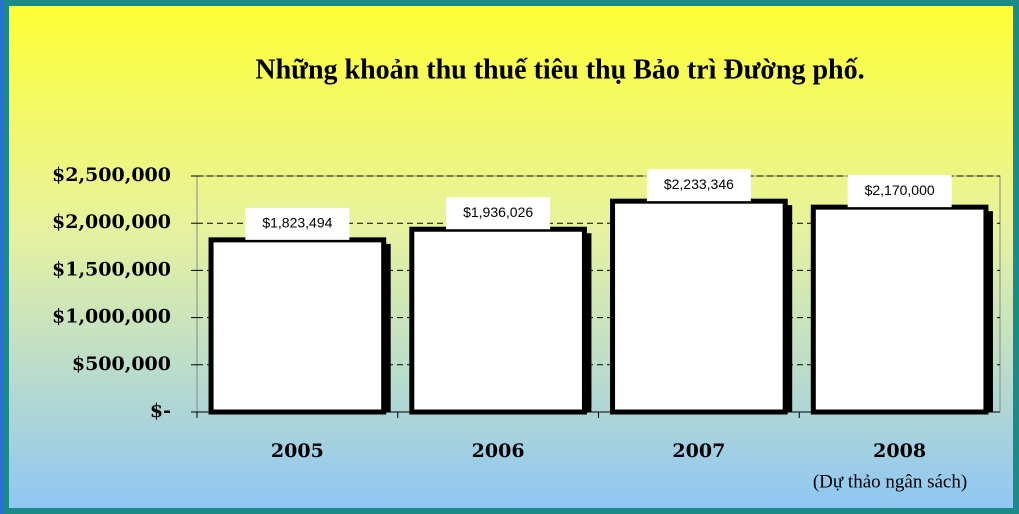 The width and height of the screenshot is (1019, 514). I want to click on annotation: (Dự thảo ngân sách), so click(890, 481).